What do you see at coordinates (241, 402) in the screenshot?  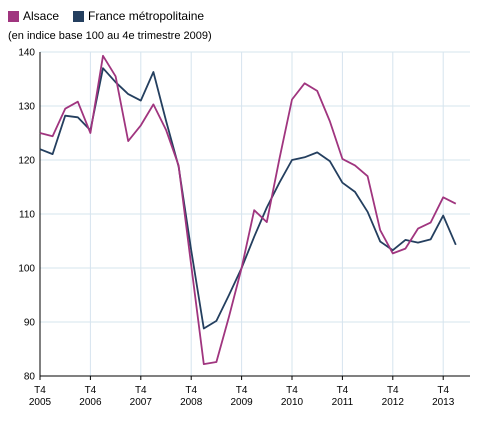 I see `x-tick-label-year: 2009` at bounding box center [241, 402].